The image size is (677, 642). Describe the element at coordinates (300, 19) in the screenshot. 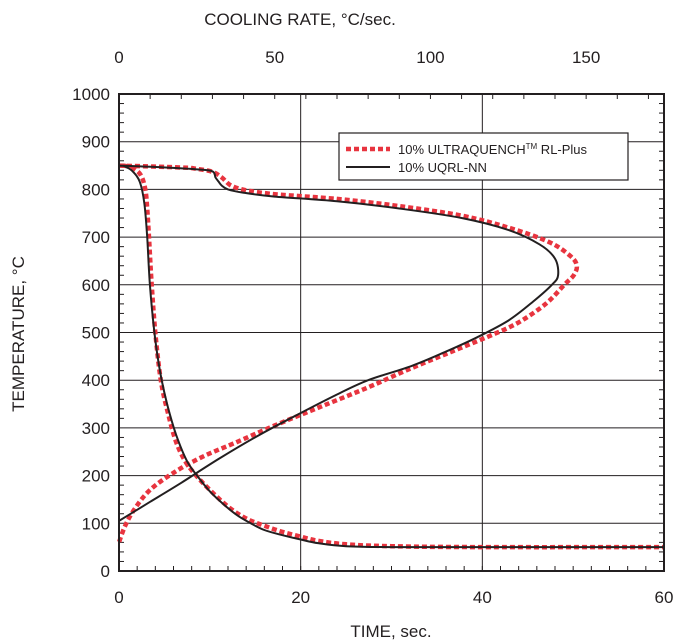

I see `top-axis-title: COOLING RATE, °C/sec.` at that location.